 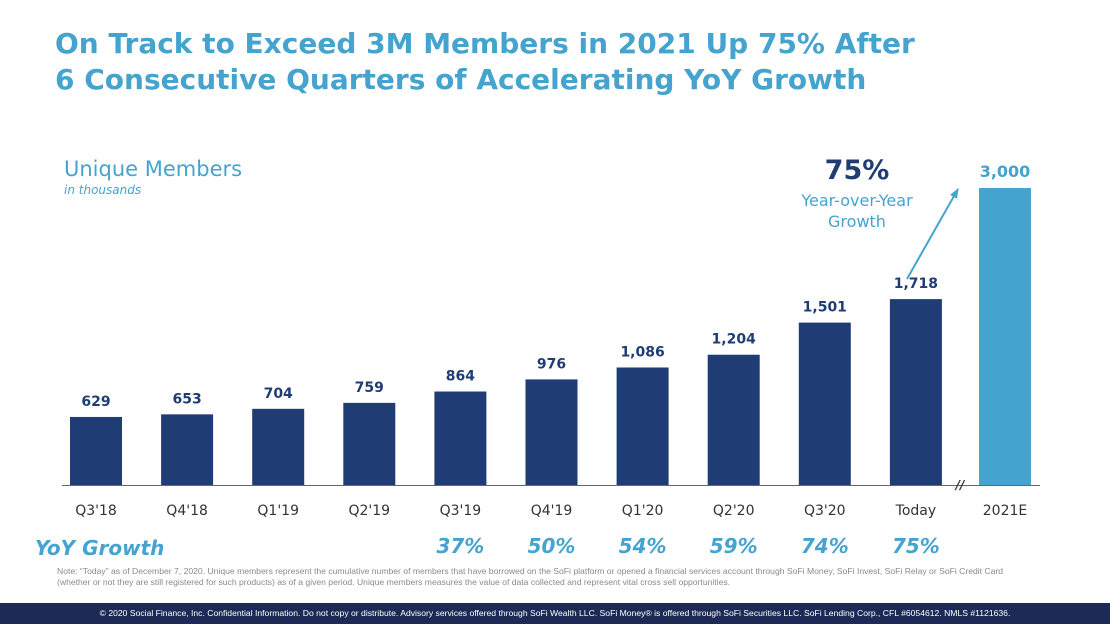 What do you see at coordinates (1005, 171) in the screenshot?
I see `bar-value-label: 3,000` at bounding box center [1005, 171].